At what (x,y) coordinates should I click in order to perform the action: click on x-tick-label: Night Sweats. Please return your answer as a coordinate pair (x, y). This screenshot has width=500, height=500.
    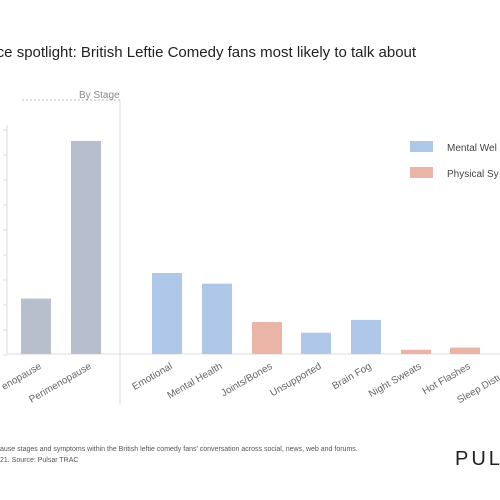
    Looking at the image, I should click on (395, 380).